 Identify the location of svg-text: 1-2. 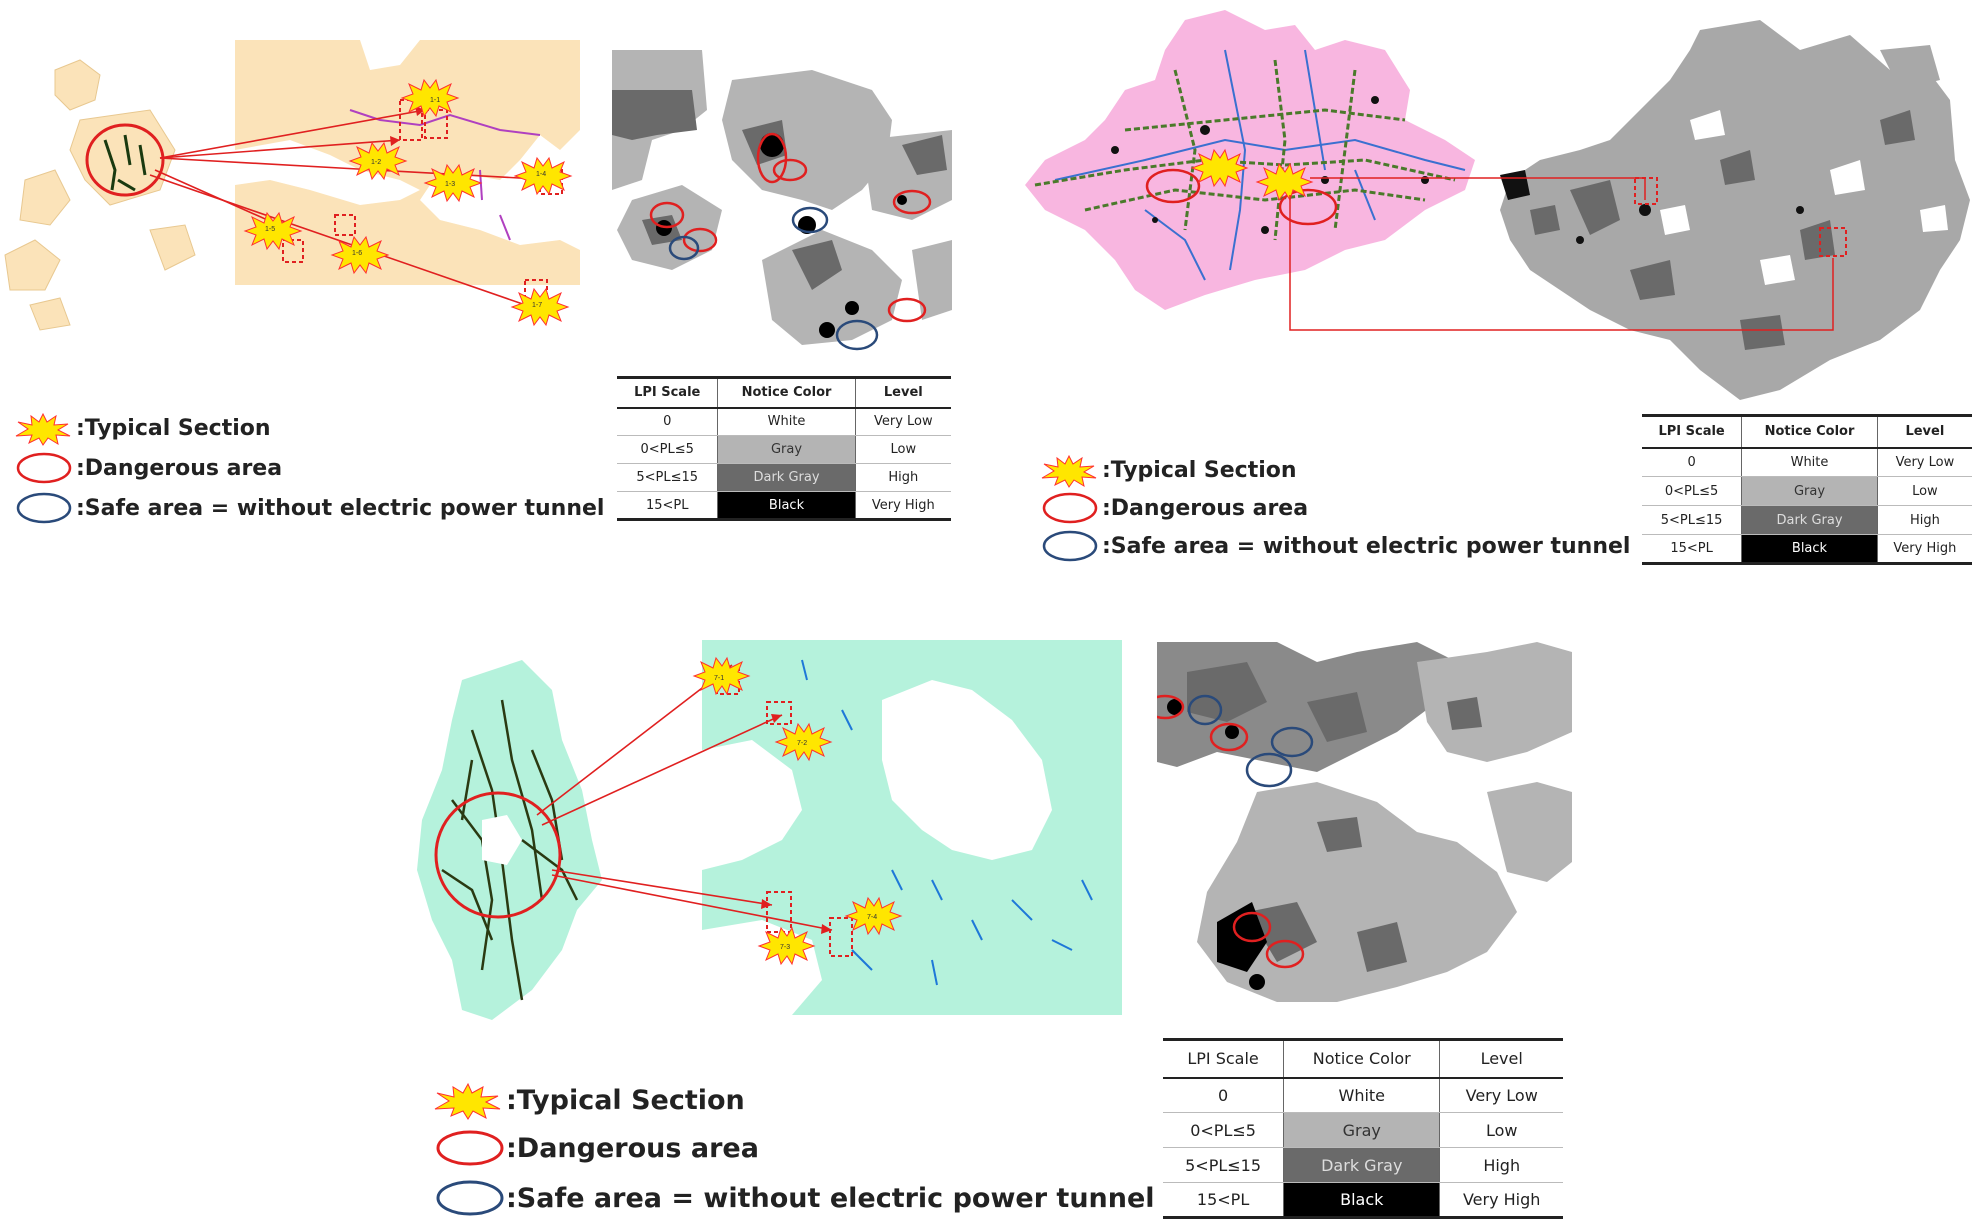
(376, 162).